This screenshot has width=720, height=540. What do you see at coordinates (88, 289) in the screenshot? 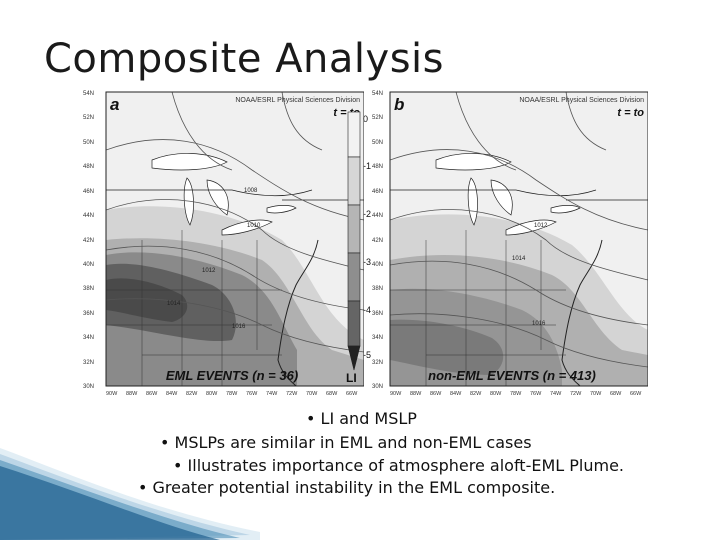
I see `lat-label: 38N` at bounding box center [88, 289].